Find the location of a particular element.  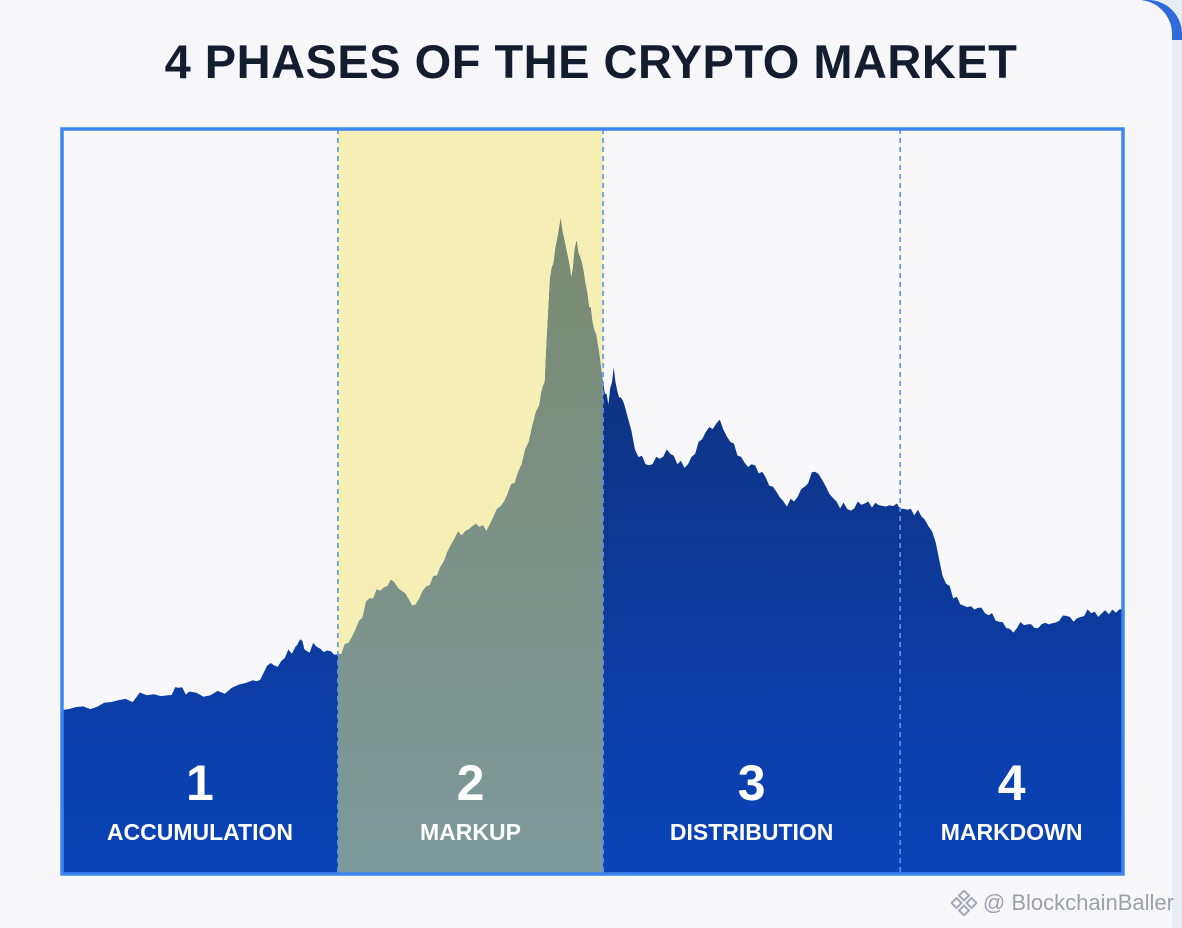

phase-label-4: MARKDOWN is located at coordinates (1012, 832).